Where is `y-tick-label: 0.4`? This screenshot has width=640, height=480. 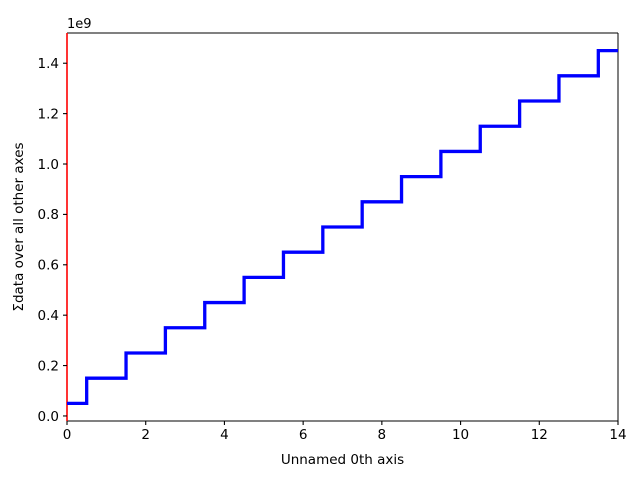
y-tick-label: 0.4 is located at coordinates (48, 316).